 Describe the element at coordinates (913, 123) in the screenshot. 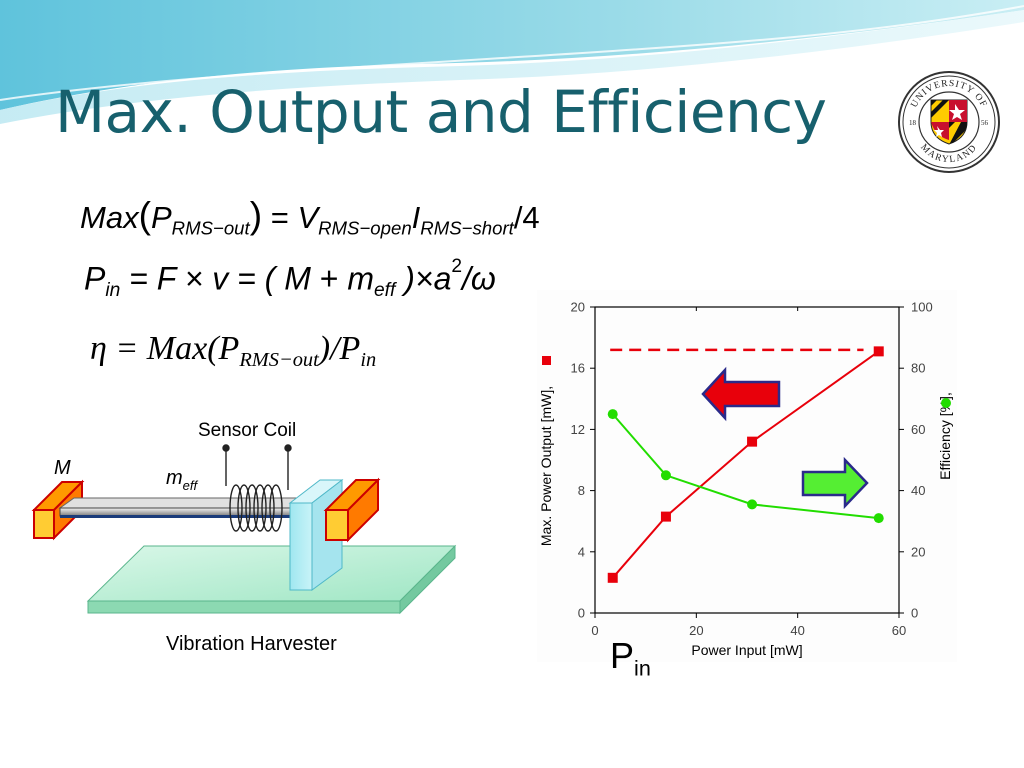

I see `svg-text: 18` at that location.